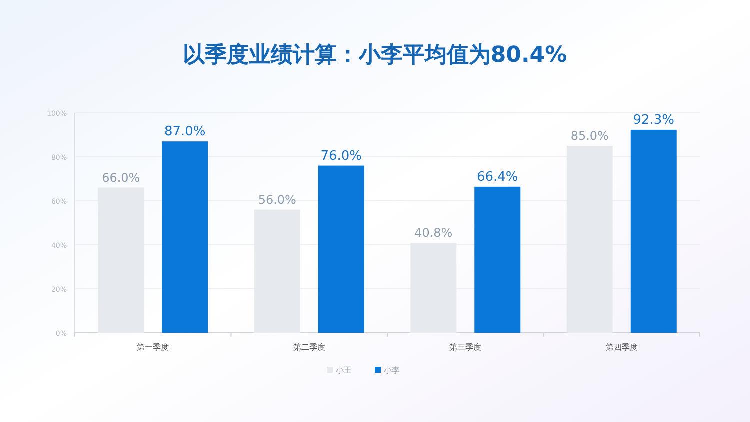  I want to click on data-label: 56.0%, so click(277, 199).